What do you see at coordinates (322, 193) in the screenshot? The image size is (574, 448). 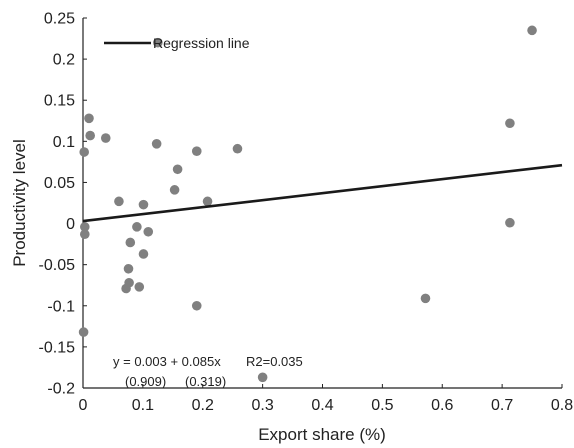 I see `regression-line` at bounding box center [322, 193].